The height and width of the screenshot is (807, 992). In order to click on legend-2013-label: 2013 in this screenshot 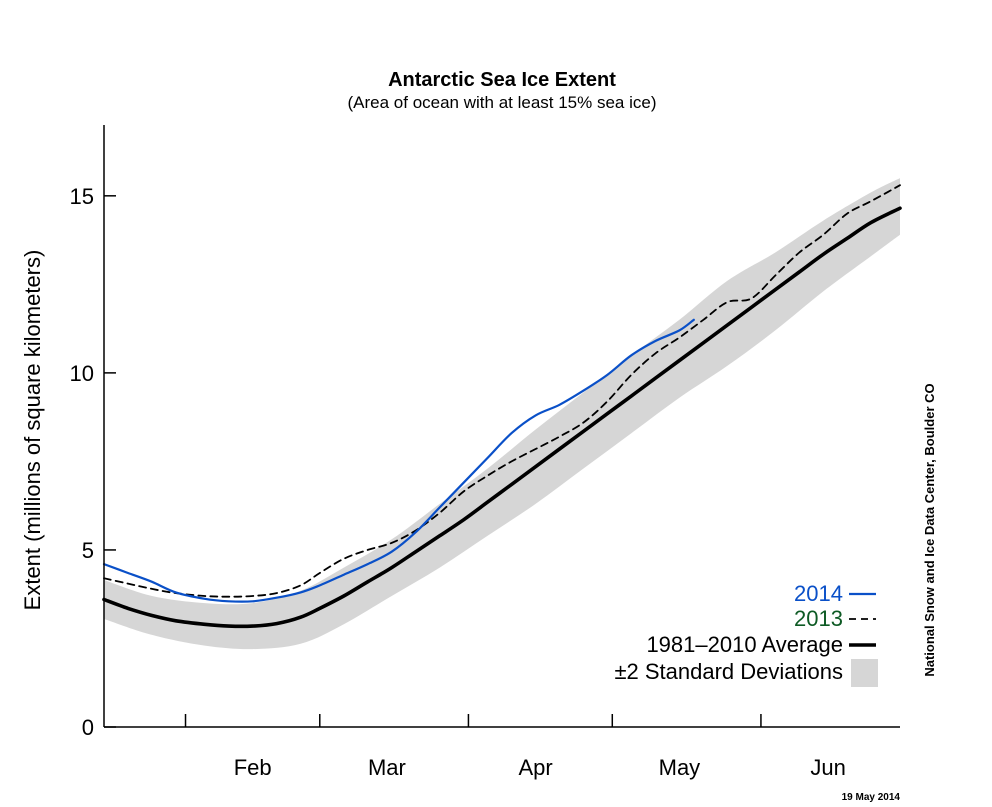, I will do `click(818, 618)`.